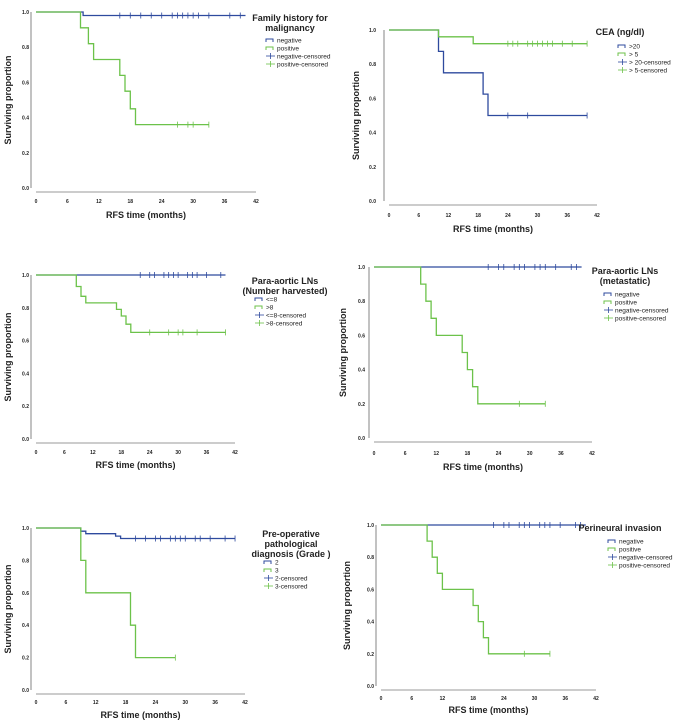  I want to click on legend-title-line: Perineural invasion, so click(619, 528).